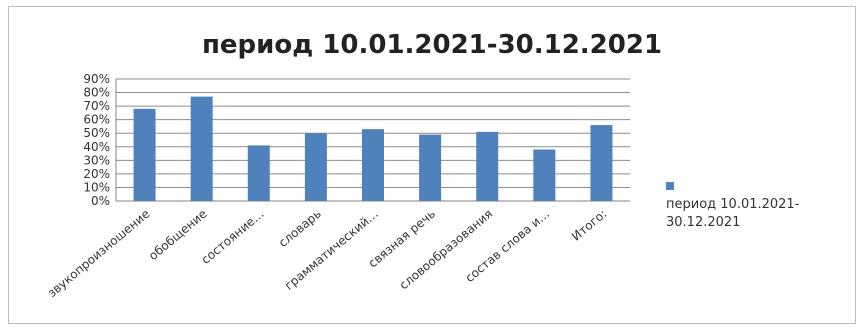 The height and width of the screenshot is (331, 864). Describe the element at coordinates (733, 213) in the screenshot. I see `legend-label: период 10.01.2021-30.12.2021` at that location.